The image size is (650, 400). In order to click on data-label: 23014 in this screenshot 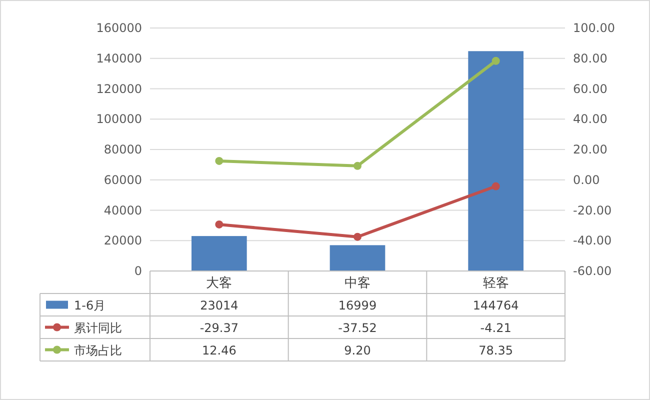, I will do `click(219, 305)`.